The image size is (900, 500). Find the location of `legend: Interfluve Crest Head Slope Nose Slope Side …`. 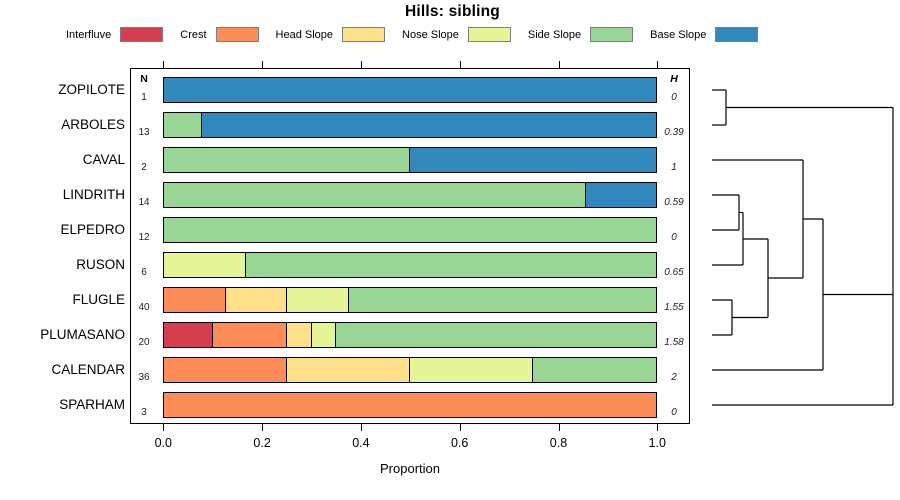

legend: Interfluve Crest Head Slope Nose Slope Side … is located at coordinates (412, 34).